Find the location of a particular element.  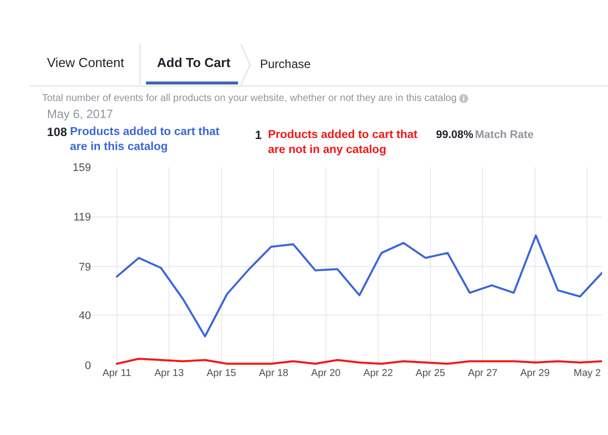

x-tick-label: Apr 13 is located at coordinates (169, 373).